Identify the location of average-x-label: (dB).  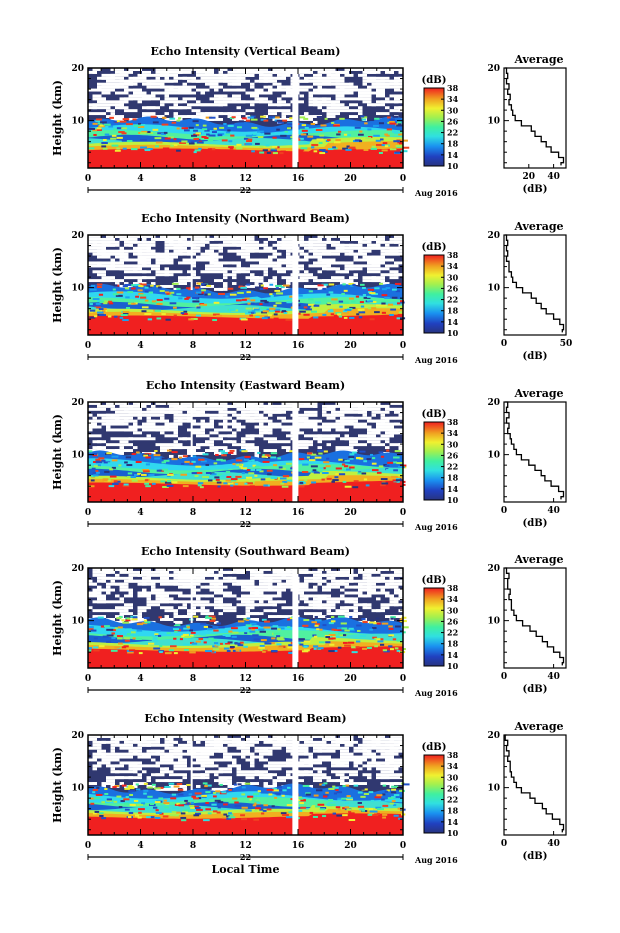
(535, 523).